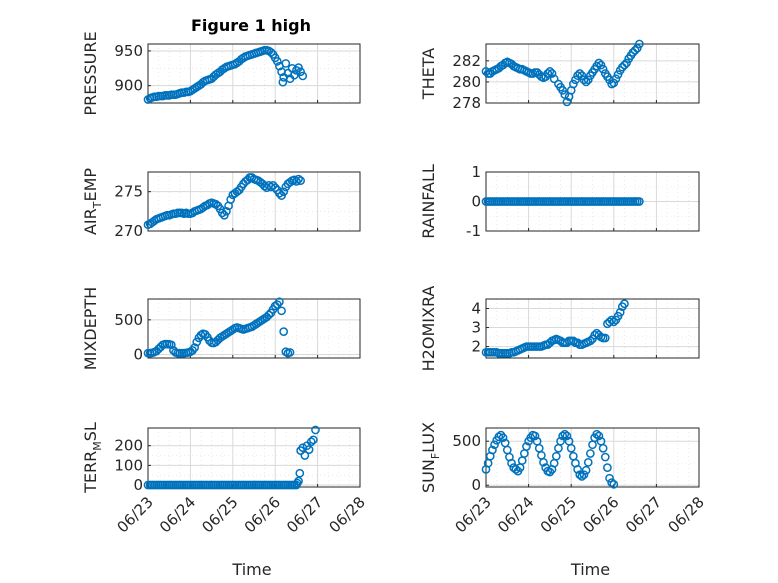 Image resolution: width=778 pixels, height=583 pixels. I want to click on y-tick-label: 282, so click(466, 61).